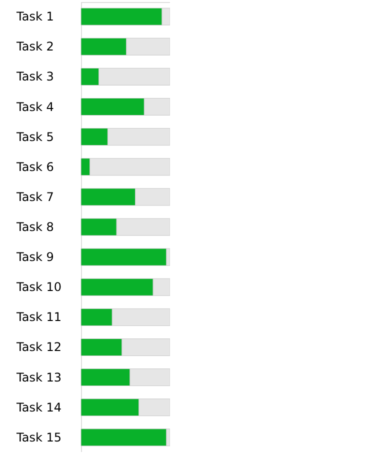 The height and width of the screenshot is (456, 387). I want to click on y-tick-label: Task 12, so click(39, 347).